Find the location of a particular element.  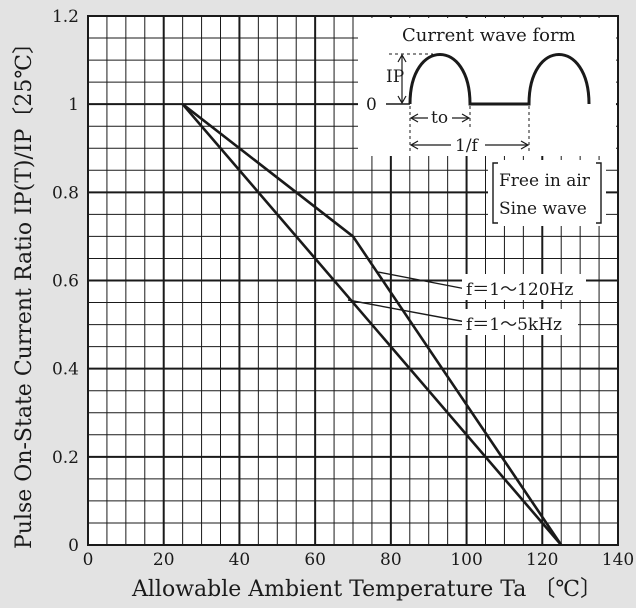

series-2-leader is located at coordinates (407, 311).